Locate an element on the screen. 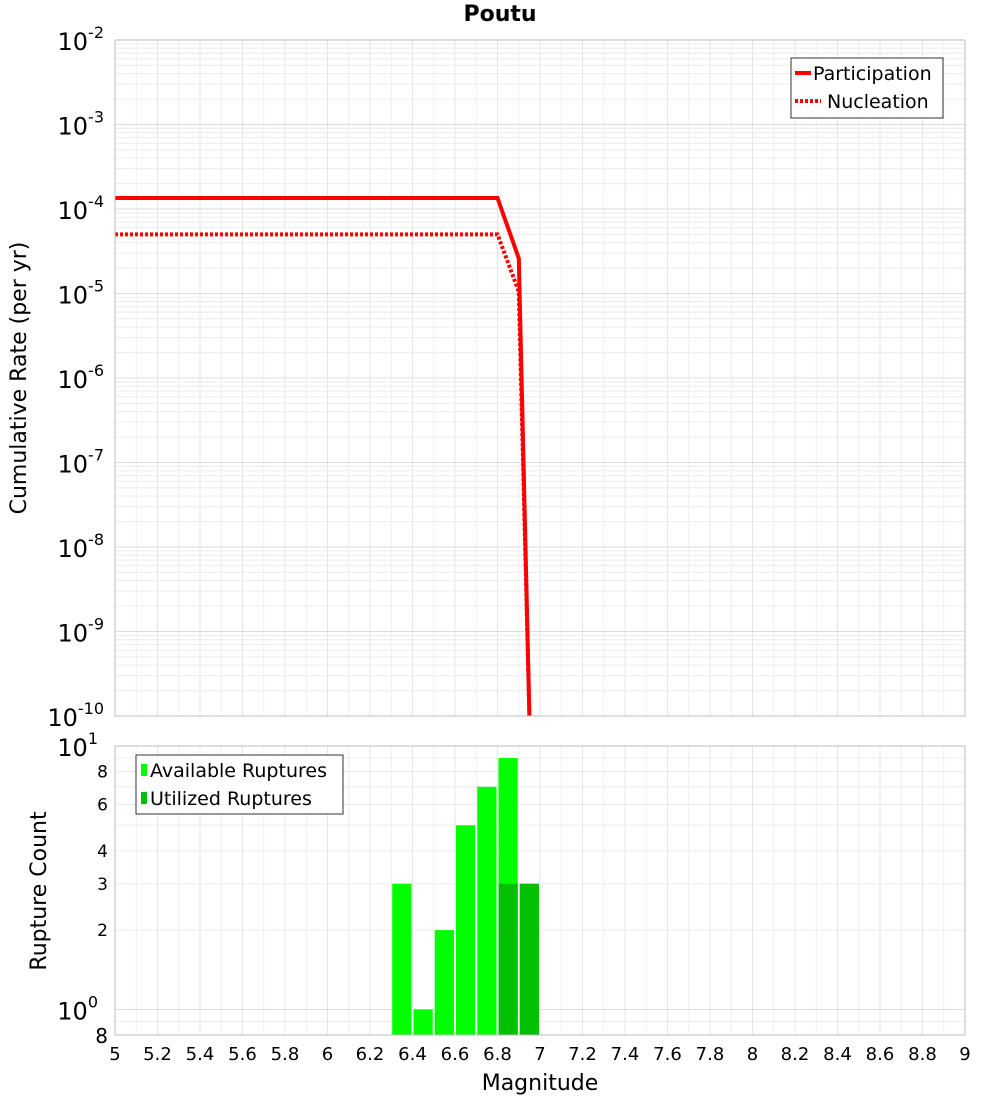 The width and height of the screenshot is (1000, 1104). count-y-major-tick-label: 10¹ is located at coordinates (77, 745).